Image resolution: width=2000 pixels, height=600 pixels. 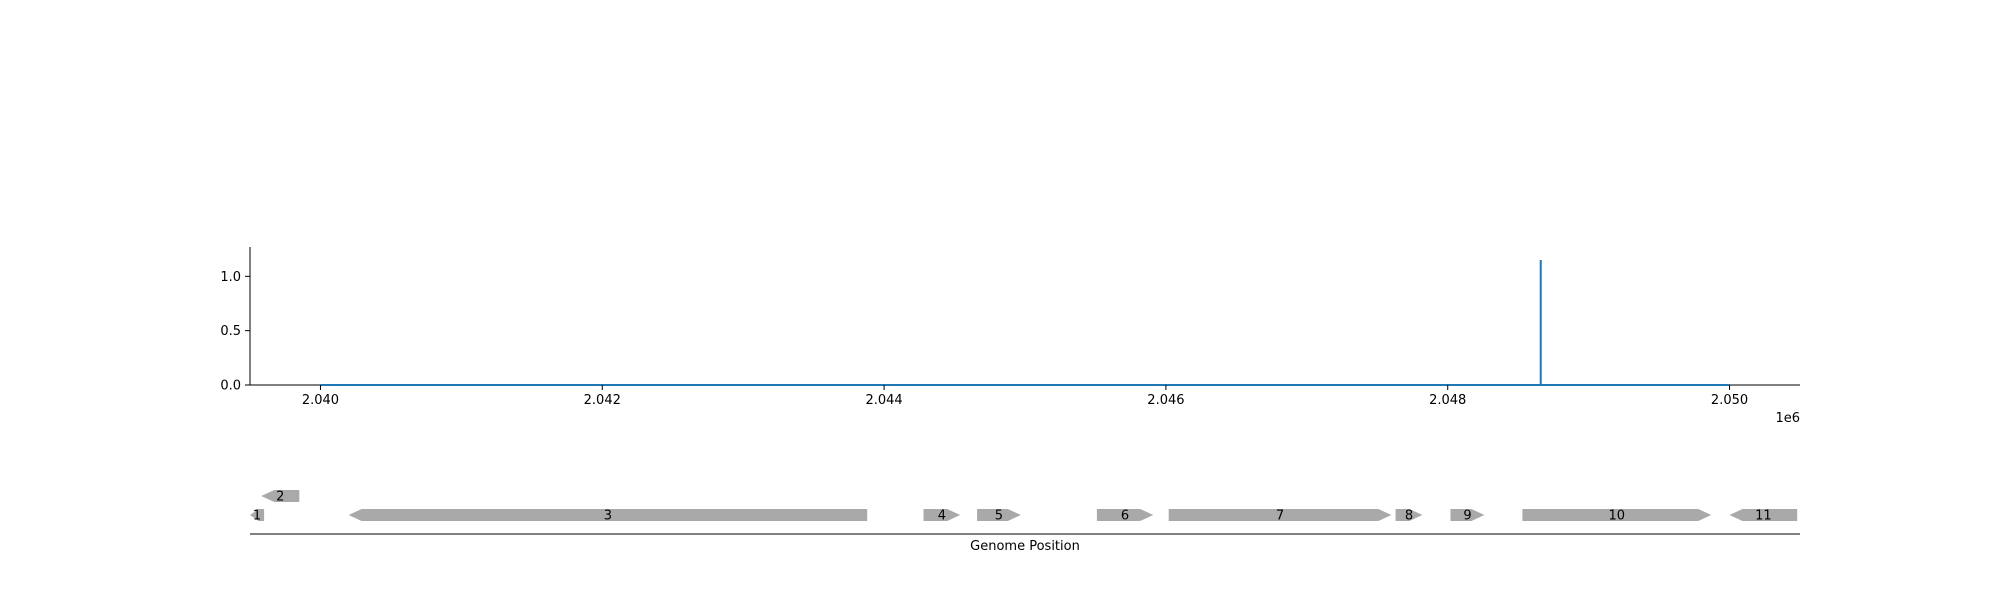 I want to click on x-tick-label: 2.042, so click(x=602, y=400).